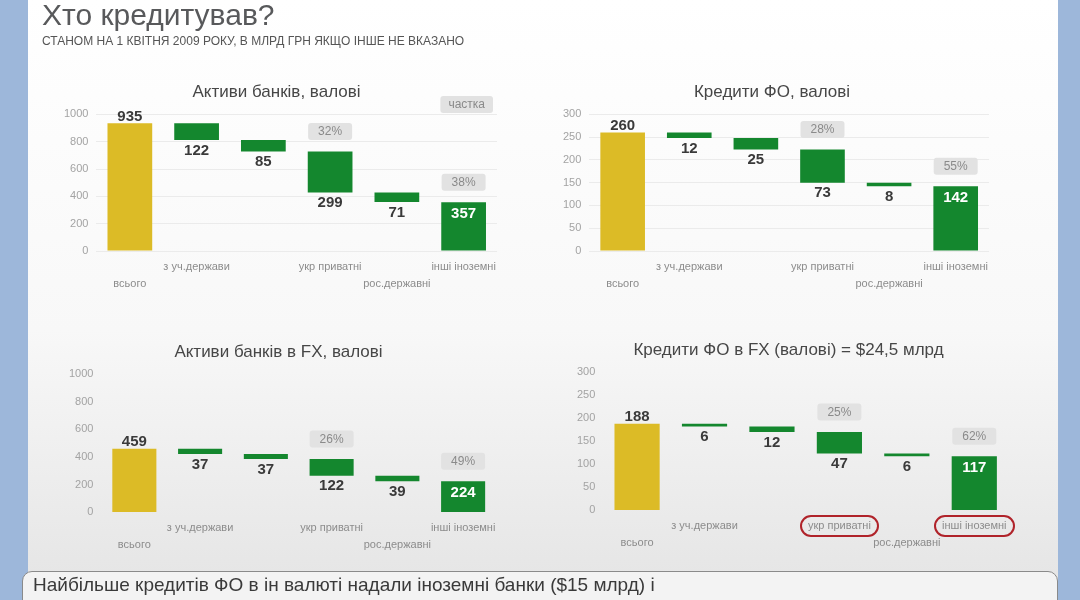  What do you see at coordinates (956, 196) in the screenshot?
I see `data-label: 142` at bounding box center [956, 196].